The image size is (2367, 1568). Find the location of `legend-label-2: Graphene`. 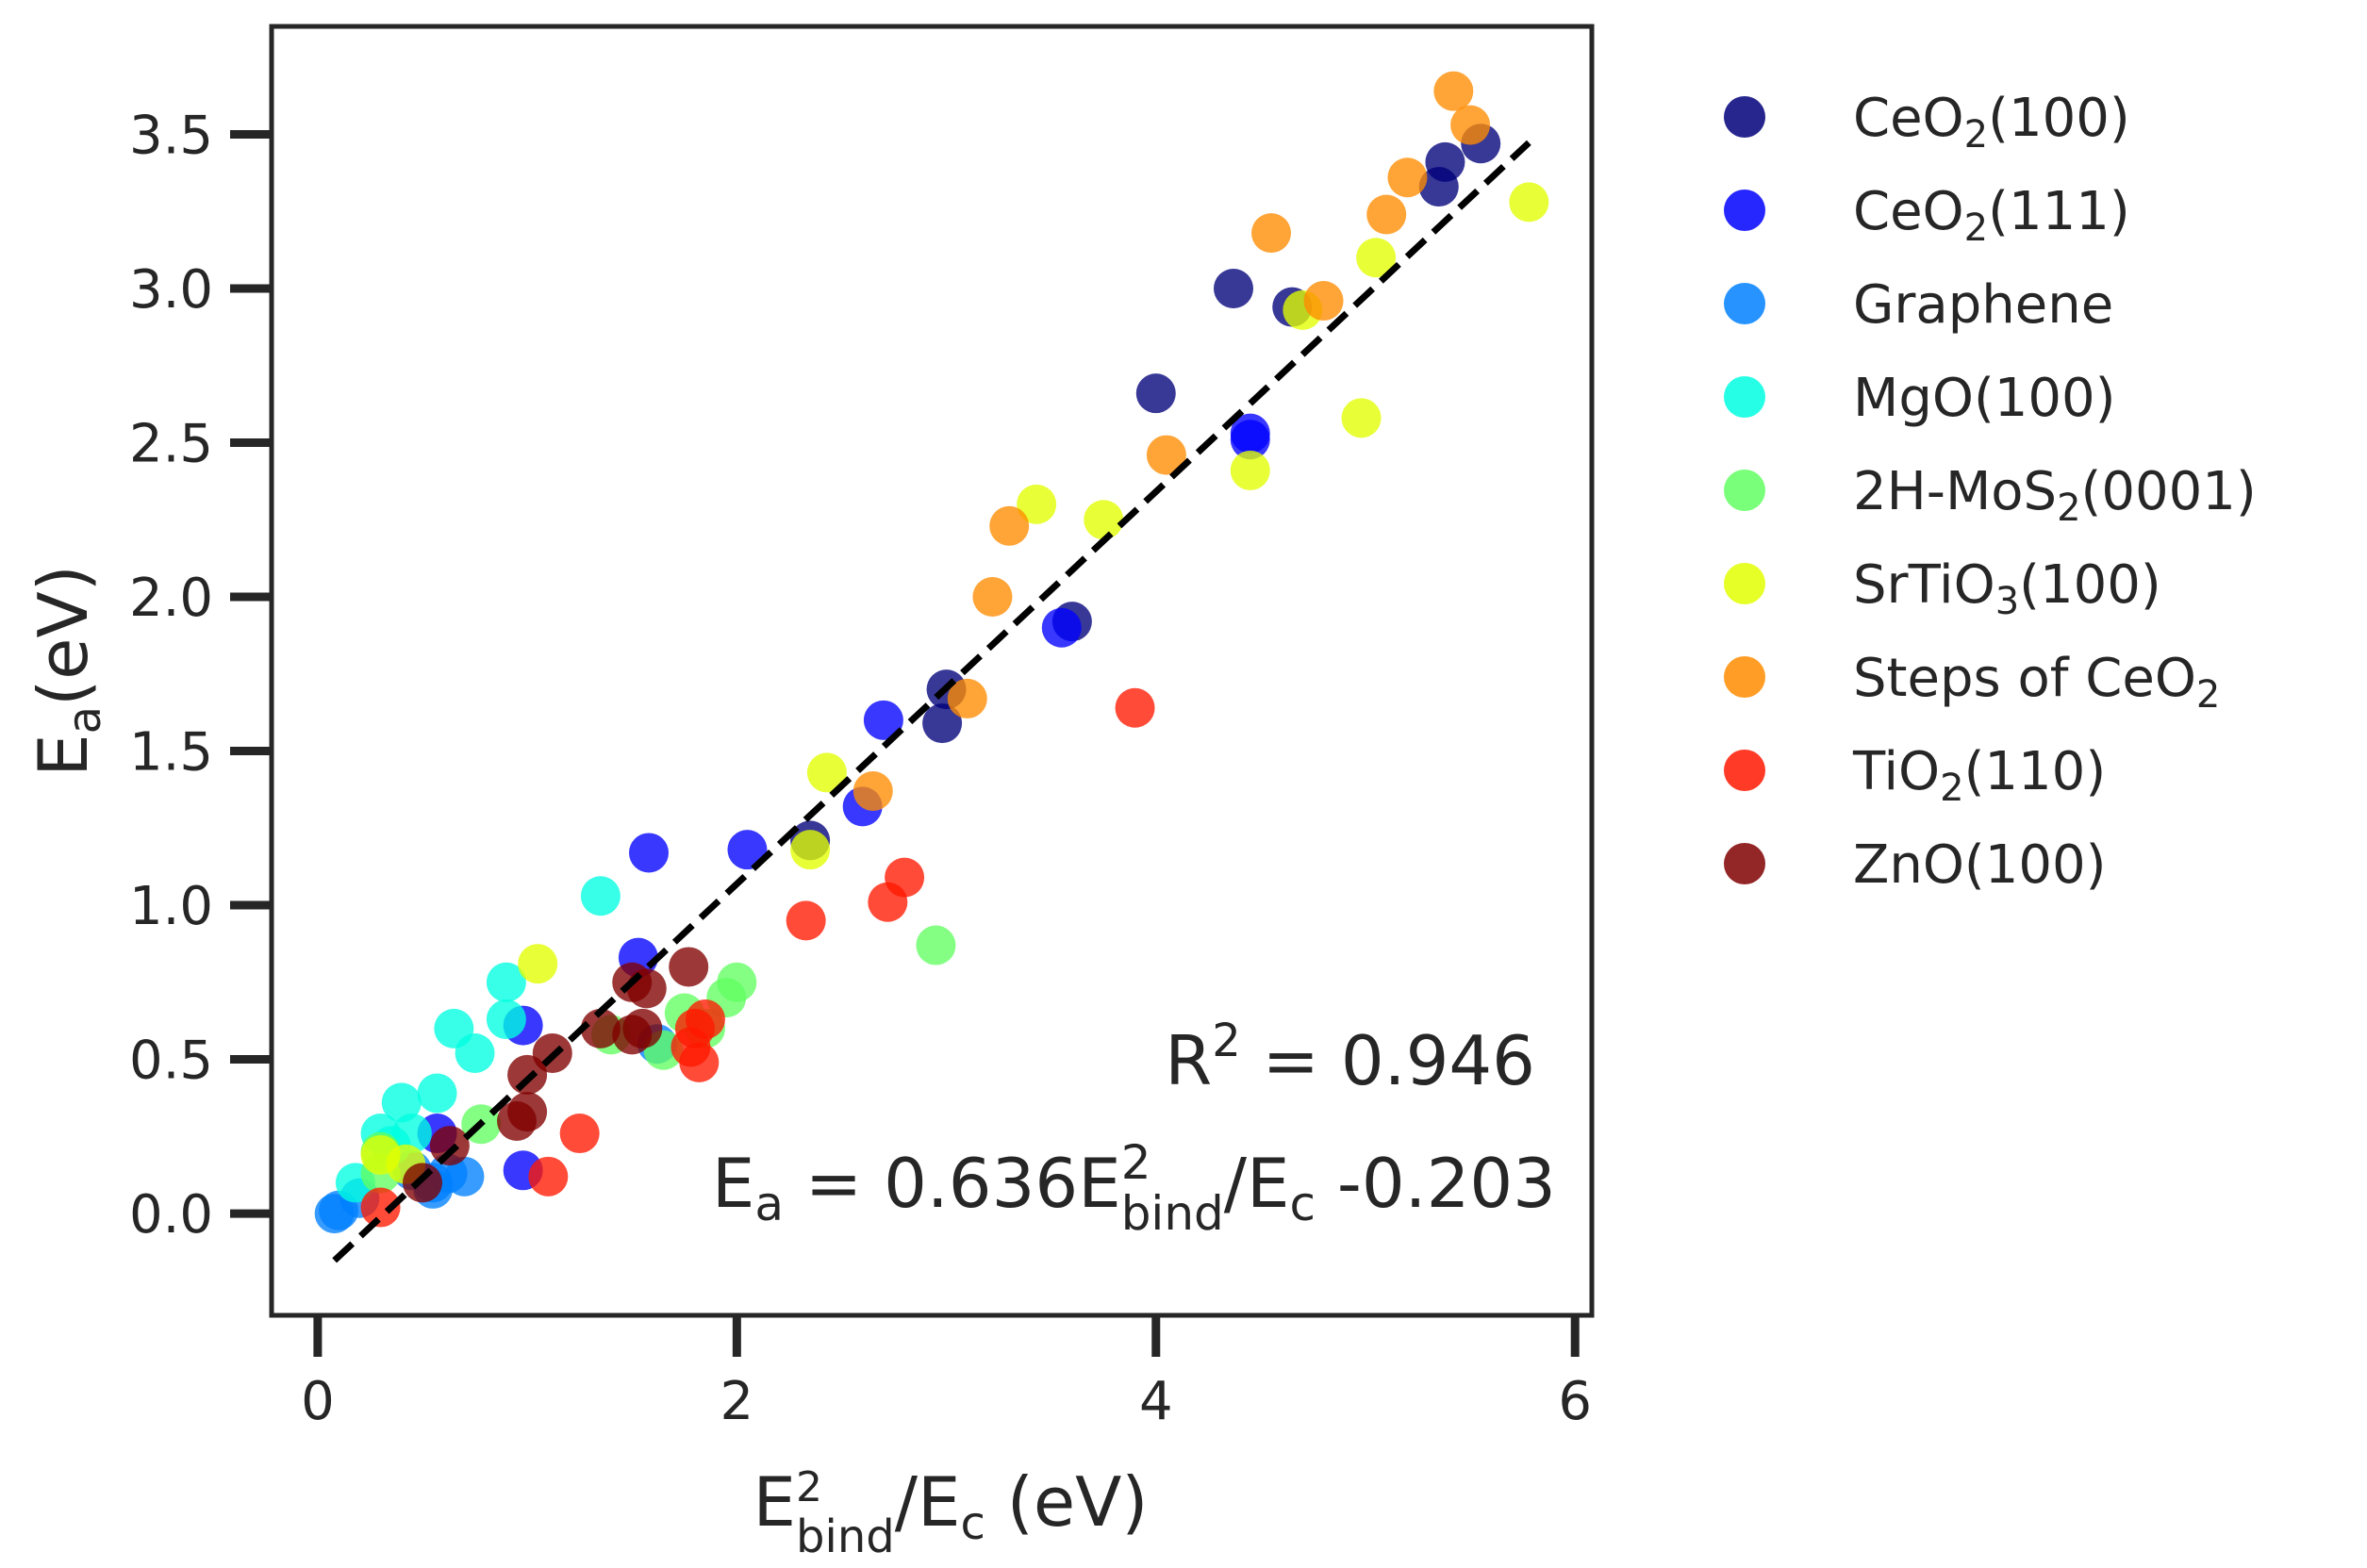

legend-label-2: Graphene is located at coordinates (1983, 305).